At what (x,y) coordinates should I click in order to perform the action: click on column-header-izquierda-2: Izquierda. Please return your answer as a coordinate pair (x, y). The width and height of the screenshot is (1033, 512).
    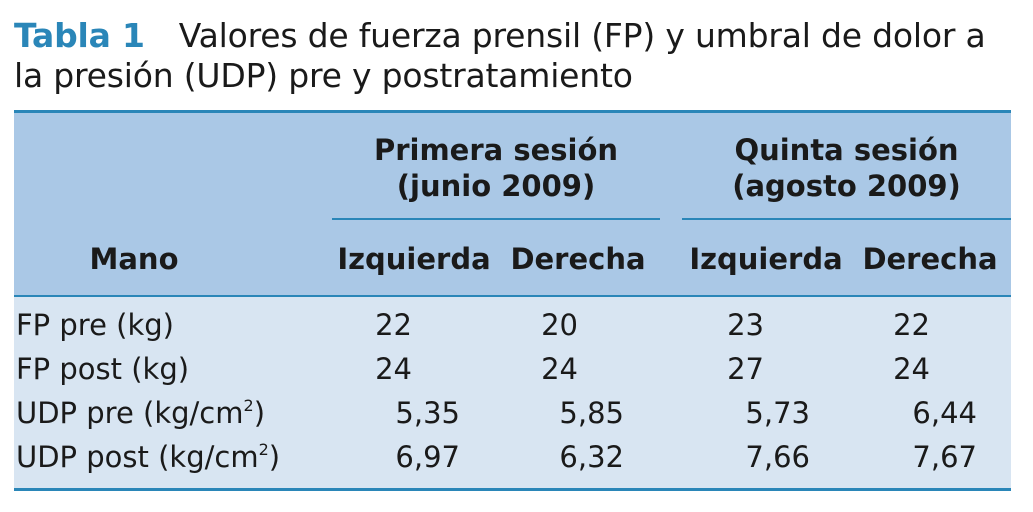
    Looking at the image, I should click on (766, 259).